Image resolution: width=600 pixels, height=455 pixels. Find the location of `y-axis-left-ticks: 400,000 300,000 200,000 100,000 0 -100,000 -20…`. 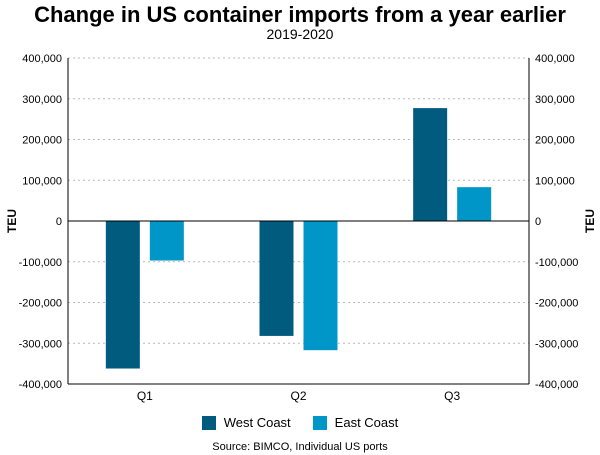

y-axis-left-ticks: 400,000 300,000 200,000 100,000 0 -100,000 -20… is located at coordinates (40, 222).